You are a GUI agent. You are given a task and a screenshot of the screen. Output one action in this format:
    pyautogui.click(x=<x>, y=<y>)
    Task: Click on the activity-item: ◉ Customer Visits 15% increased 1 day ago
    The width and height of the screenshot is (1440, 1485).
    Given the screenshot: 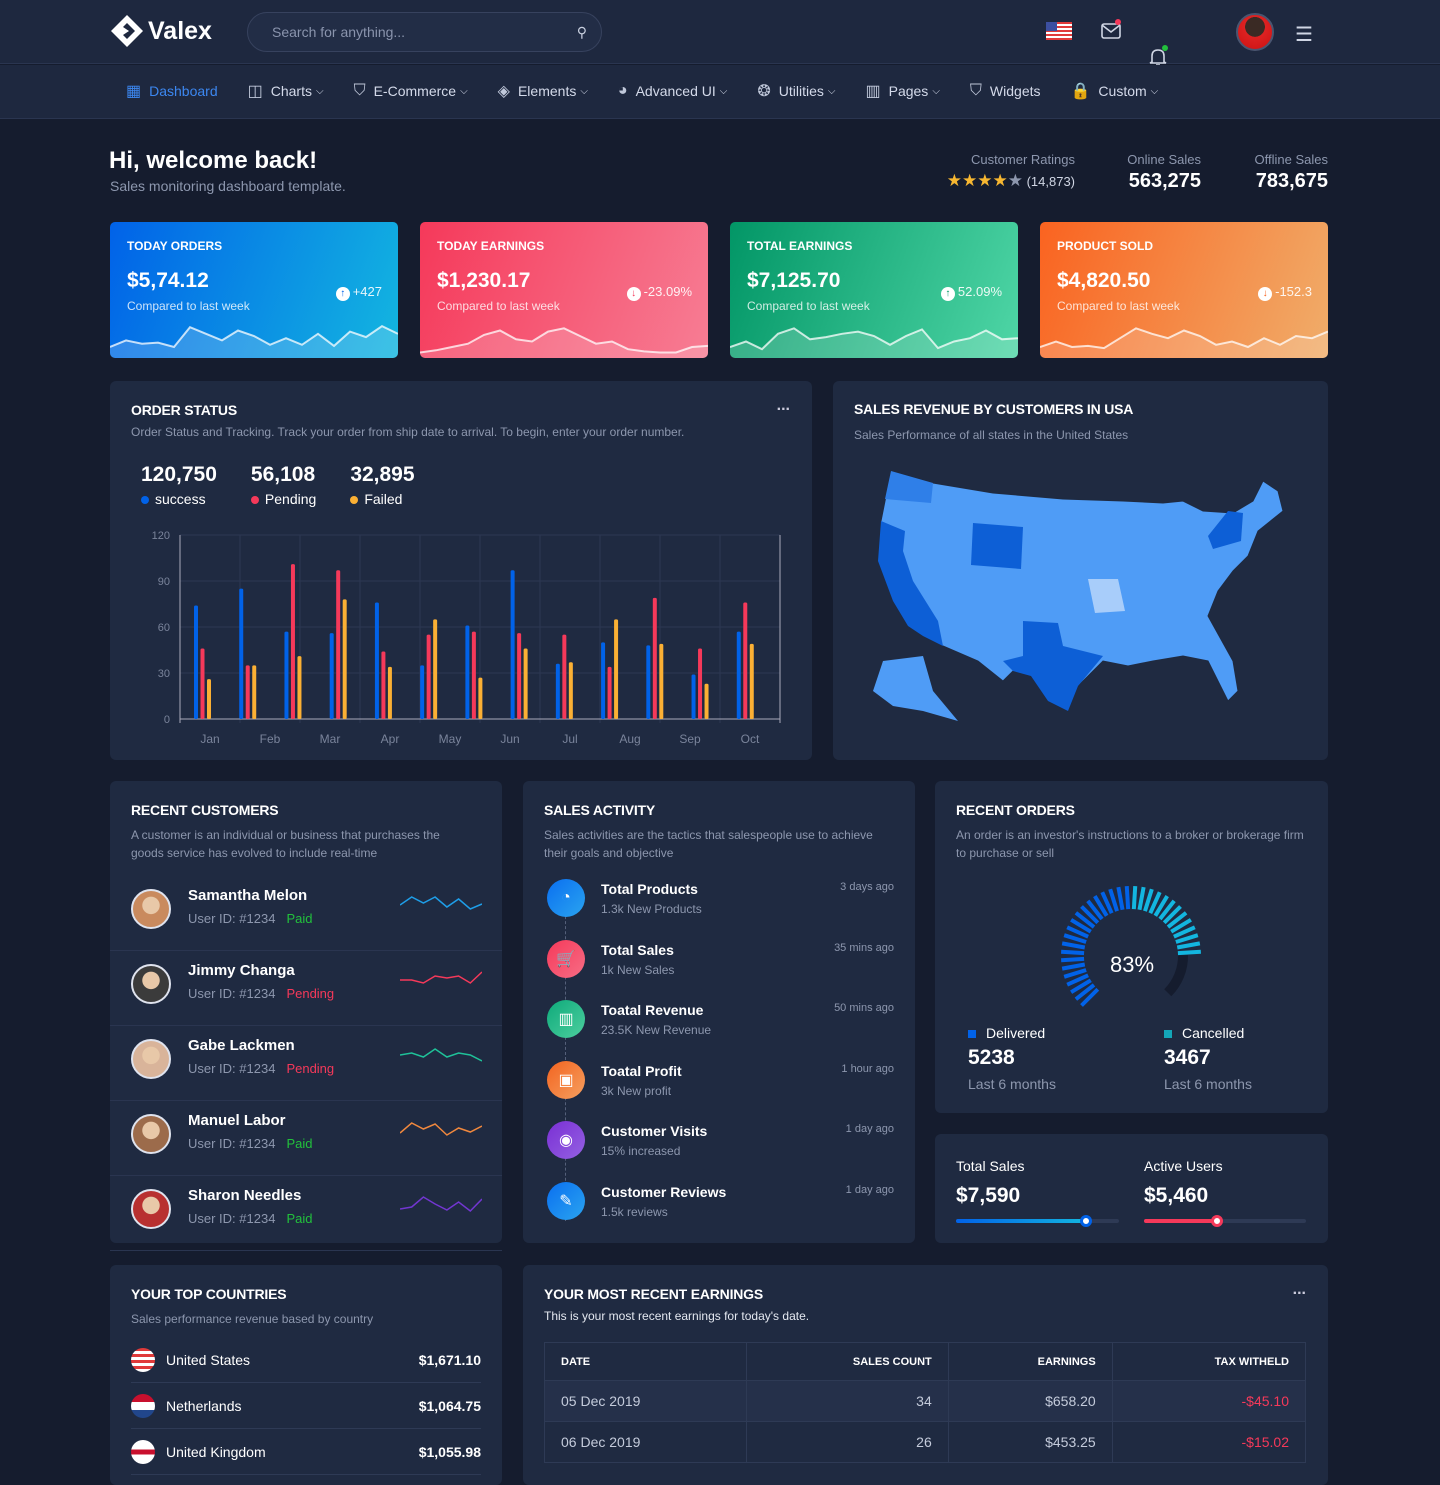 What is the action you would take?
    pyautogui.click(x=719, y=1151)
    